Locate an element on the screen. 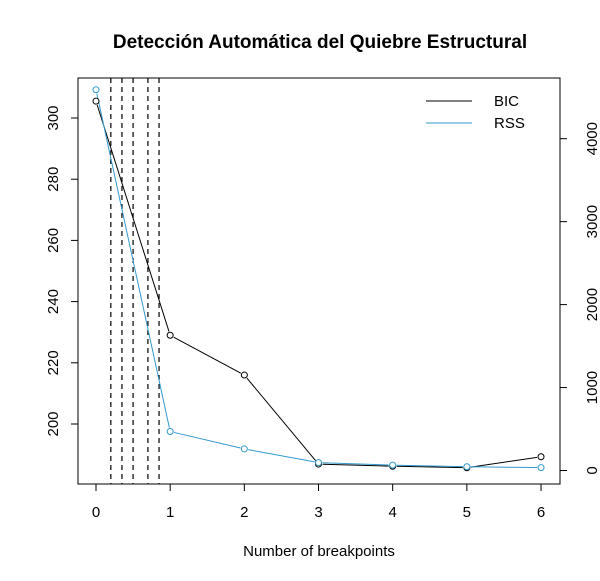 Image resolution: width=600 pixels, height=581 pixels. y-right-tick-label-4: 4000 is located at coordinates (592, 138).